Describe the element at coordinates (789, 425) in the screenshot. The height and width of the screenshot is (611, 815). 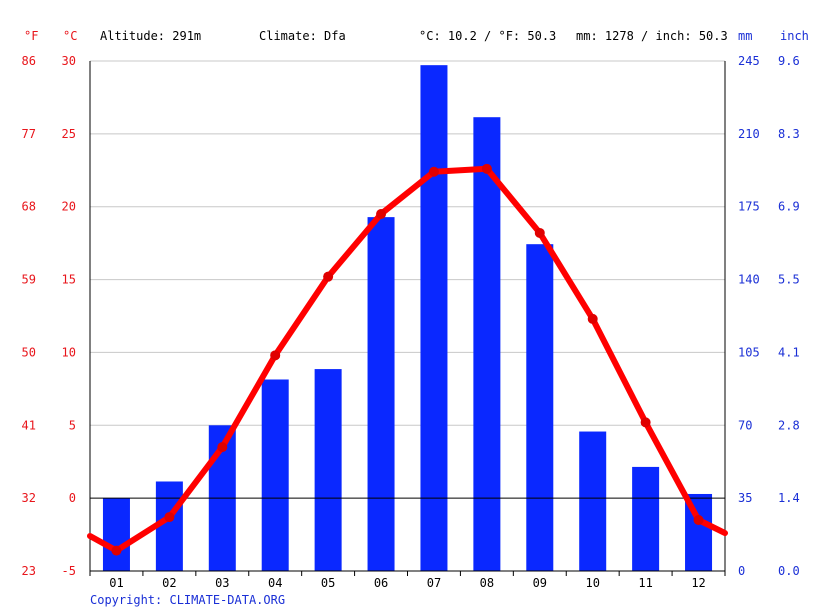
I see `inch-tick: 2.8` at that location.